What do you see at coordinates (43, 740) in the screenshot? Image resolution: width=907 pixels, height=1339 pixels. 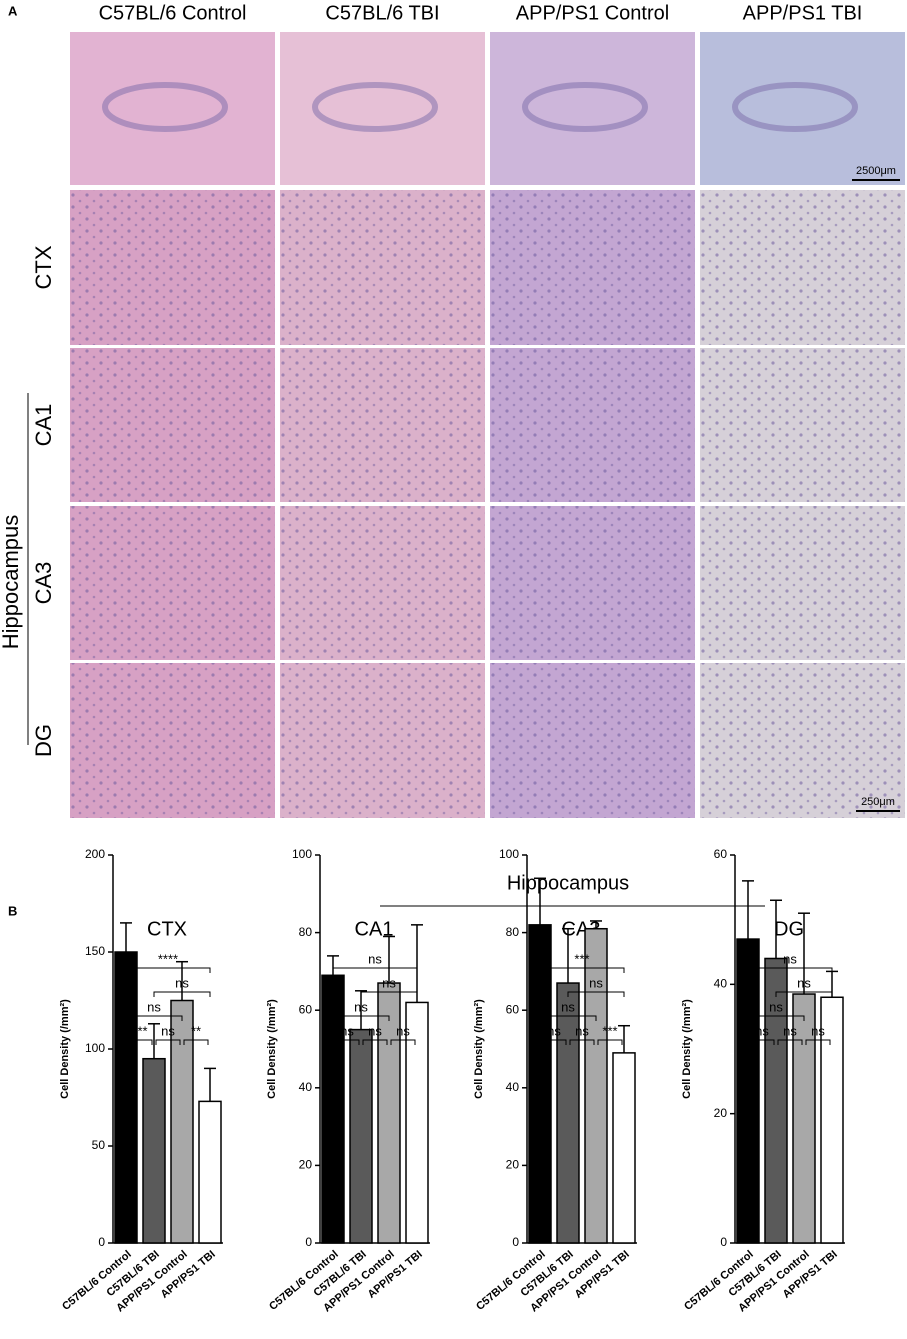 I see `row-label: DG` at bounding box center [43, 740].